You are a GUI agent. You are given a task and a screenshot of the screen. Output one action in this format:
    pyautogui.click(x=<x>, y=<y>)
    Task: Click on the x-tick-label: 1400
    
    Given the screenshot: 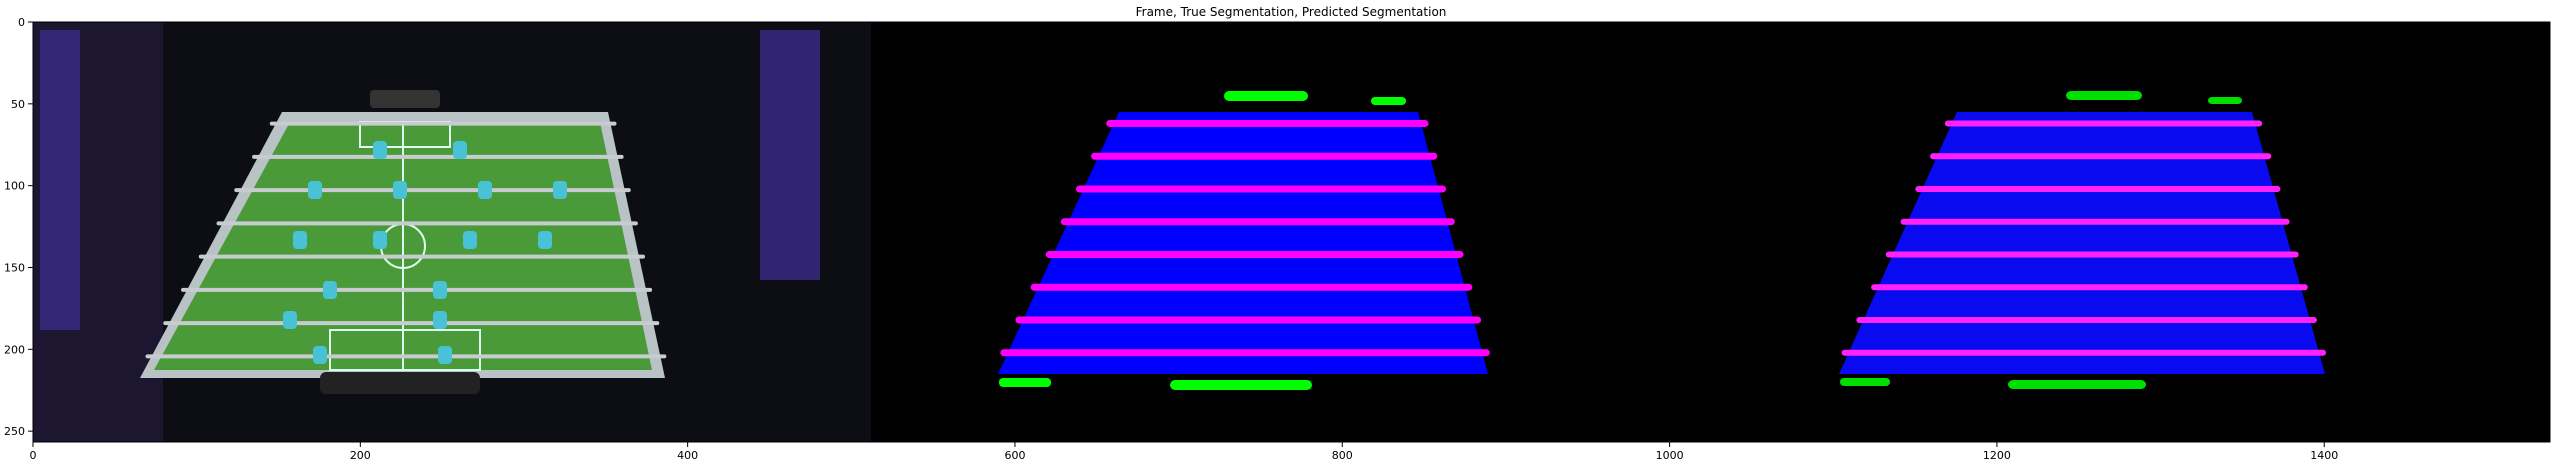 What is the action you would take?
    pyautogui.click(x=2324, y=455)
    